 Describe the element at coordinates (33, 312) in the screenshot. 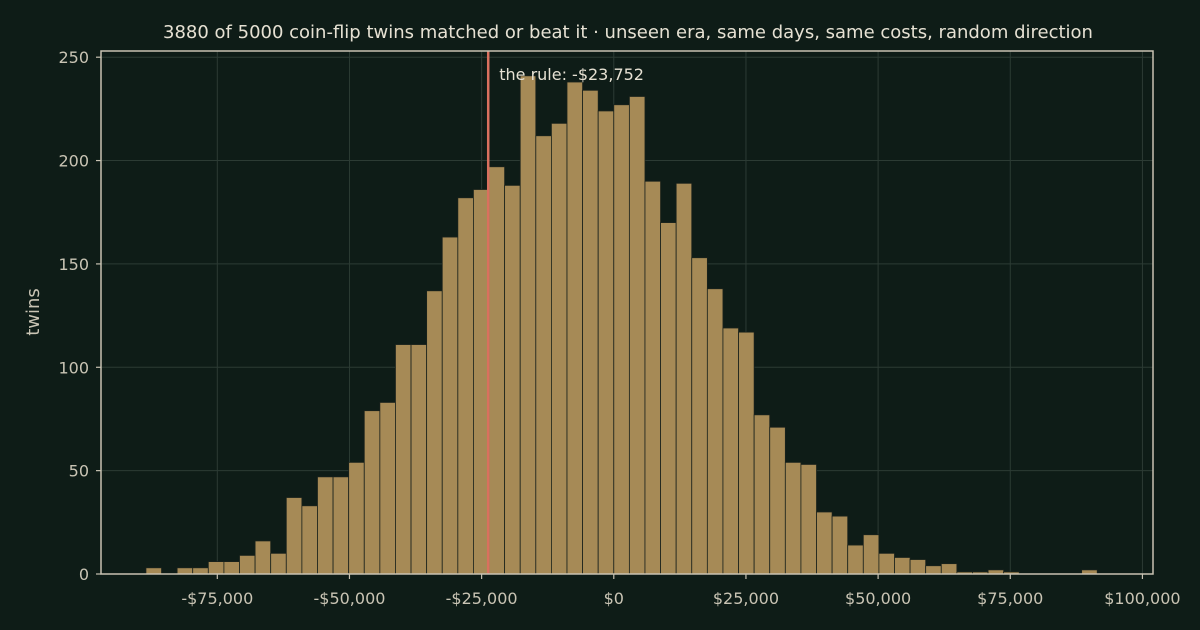

I see `y-axis-label: twins` at that location.